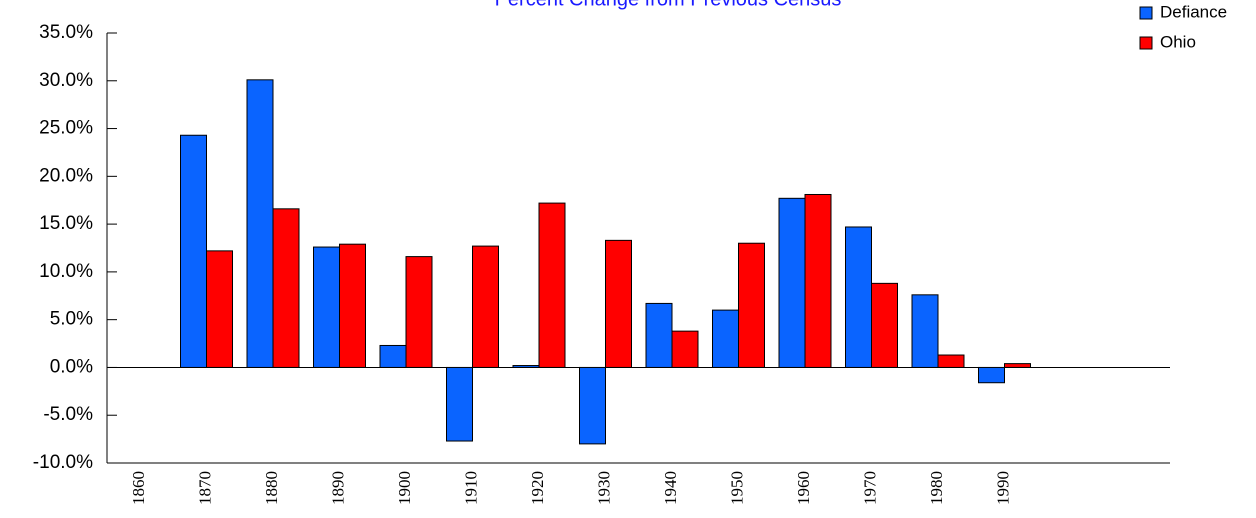 Image resolution: width=1256 pixels, height=518 pixels. Describe the element at coordinates (71, 319) in the screenshot. I see `y-tick-label: 5.0%` at that location.